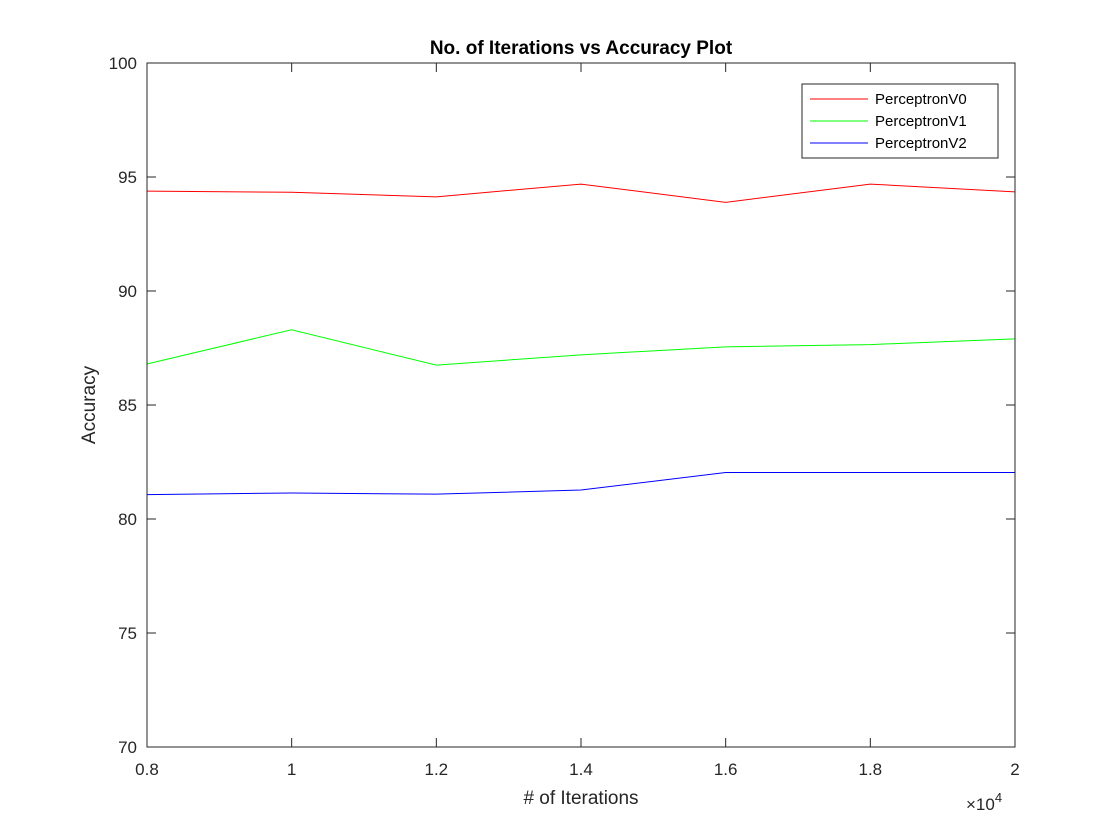 Image resolution: width=1120 pixels, height=840 pixels. I want to click on y-tick-label: 75, so click(127, 633).